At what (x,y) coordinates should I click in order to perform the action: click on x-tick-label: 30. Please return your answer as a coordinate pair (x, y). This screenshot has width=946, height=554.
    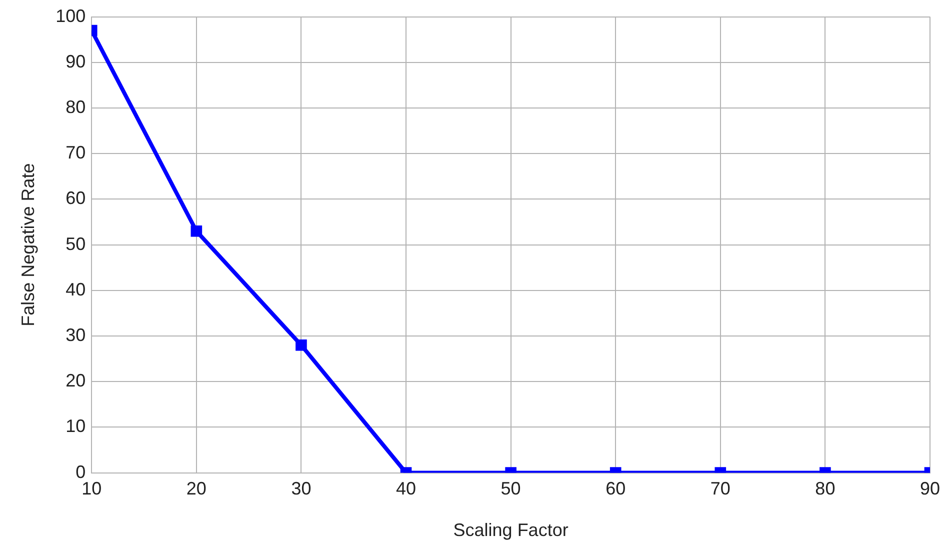
    Looking at the image, I should click on (301, 488).